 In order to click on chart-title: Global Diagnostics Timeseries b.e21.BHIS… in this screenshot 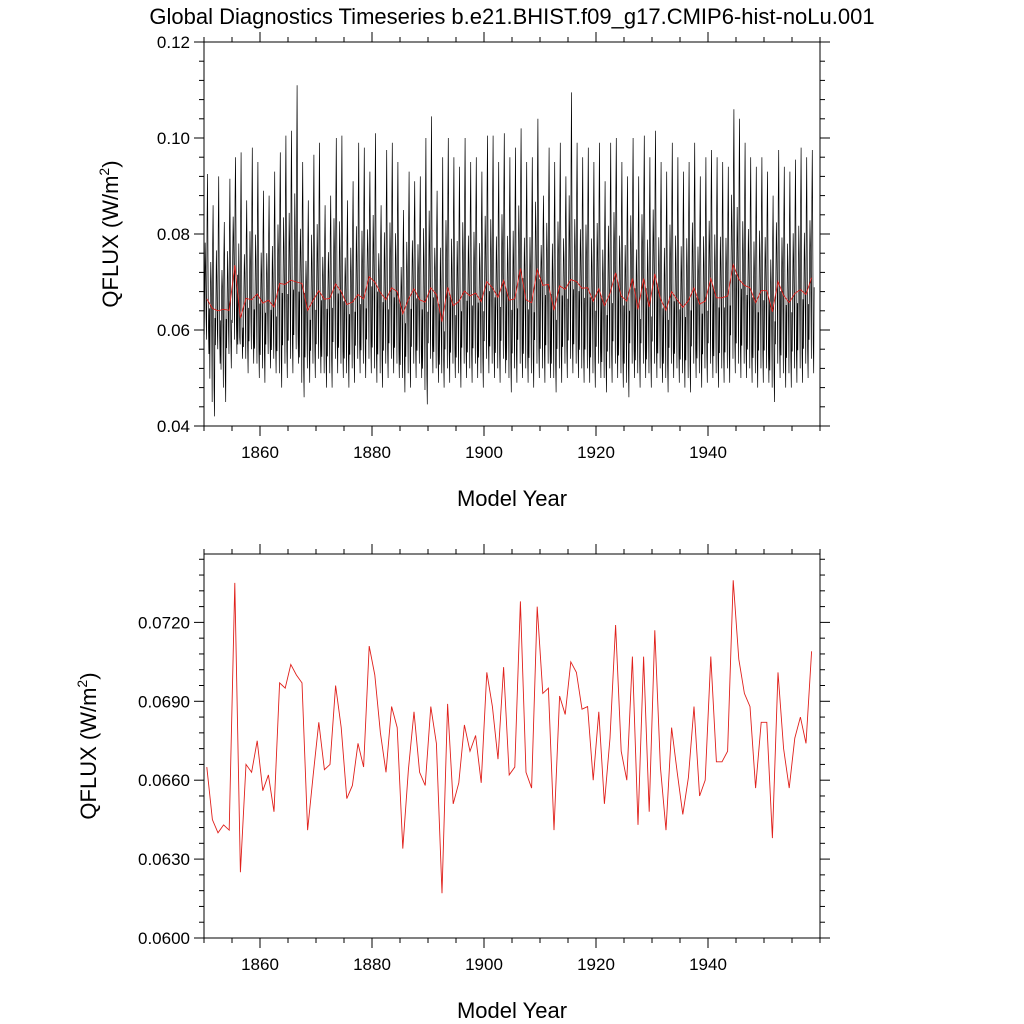, I will do `click(511, 16)`.